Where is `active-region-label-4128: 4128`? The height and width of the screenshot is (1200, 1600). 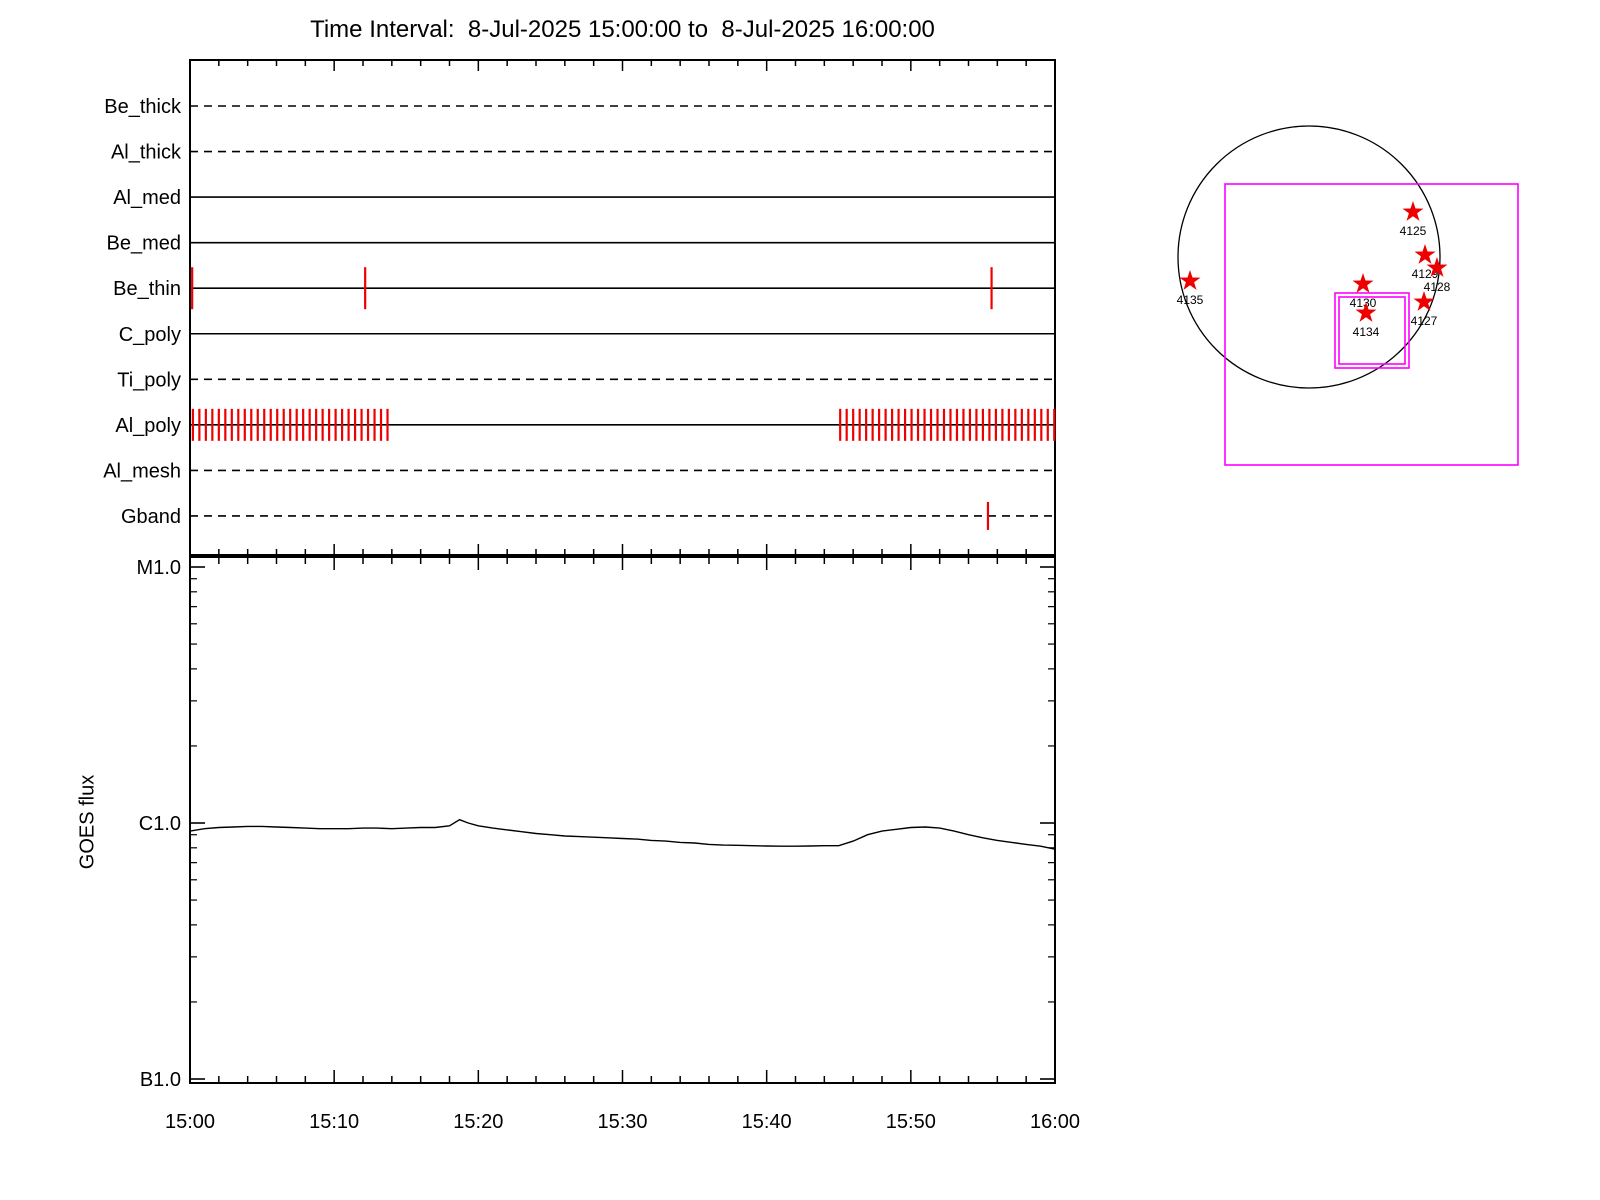 active-region-label-4128: 4128 is located at coordinates (1437, 287).